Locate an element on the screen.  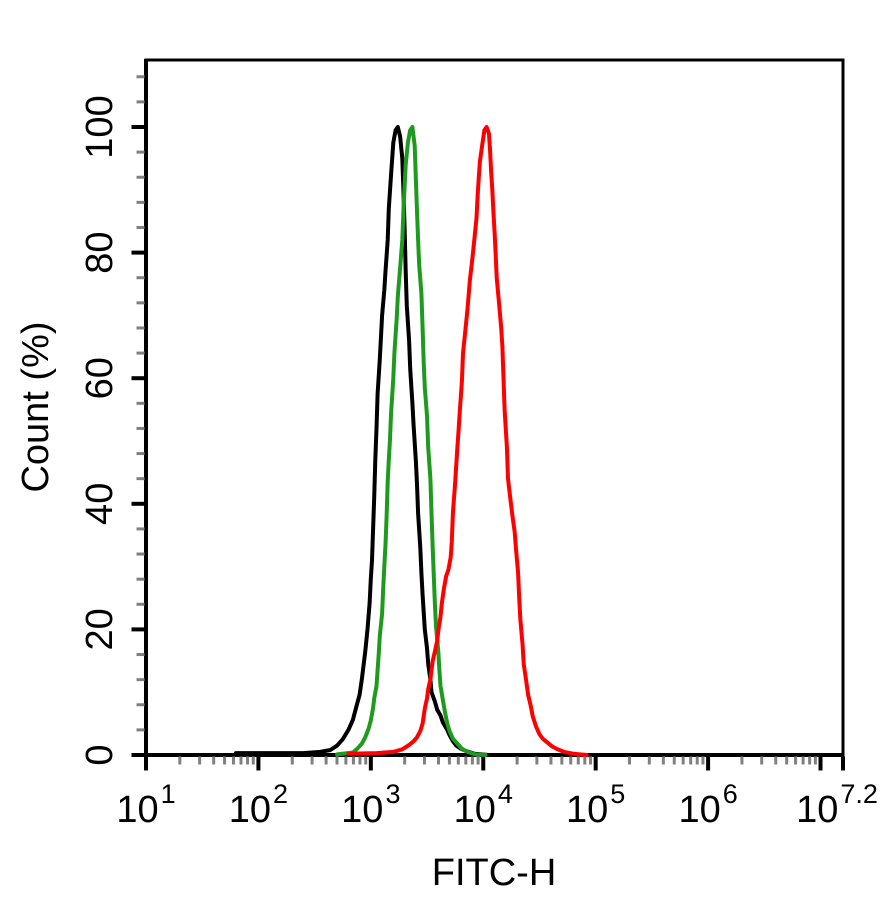
x-tick-label: 10⁶ is located at coordinates (707, 805).